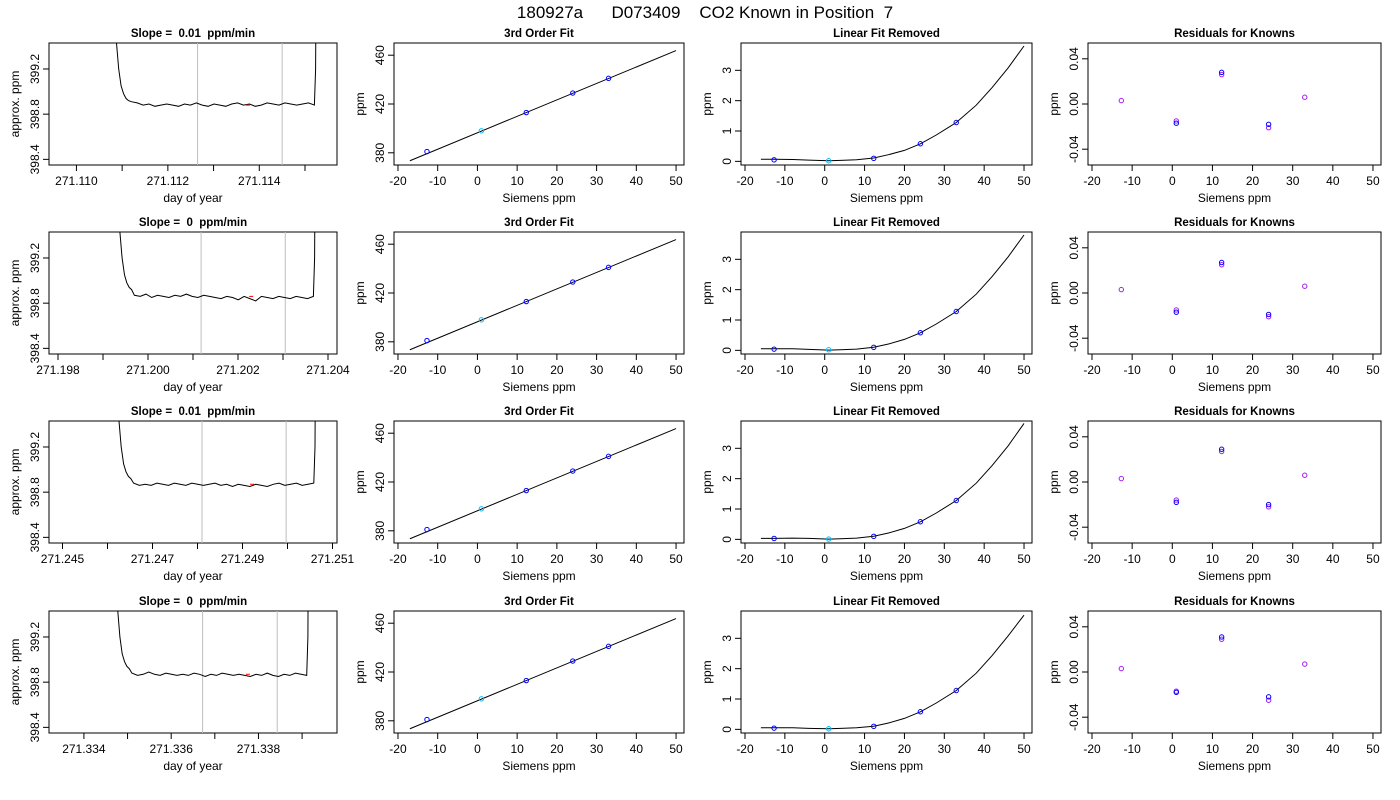 This screenshot has height=800, width=1400. What do you see at coordinates (865, 181) in the screenshot?
I see `chart-row1-linear-removed-xtick-label: 10` at bounding box center [865, 181].